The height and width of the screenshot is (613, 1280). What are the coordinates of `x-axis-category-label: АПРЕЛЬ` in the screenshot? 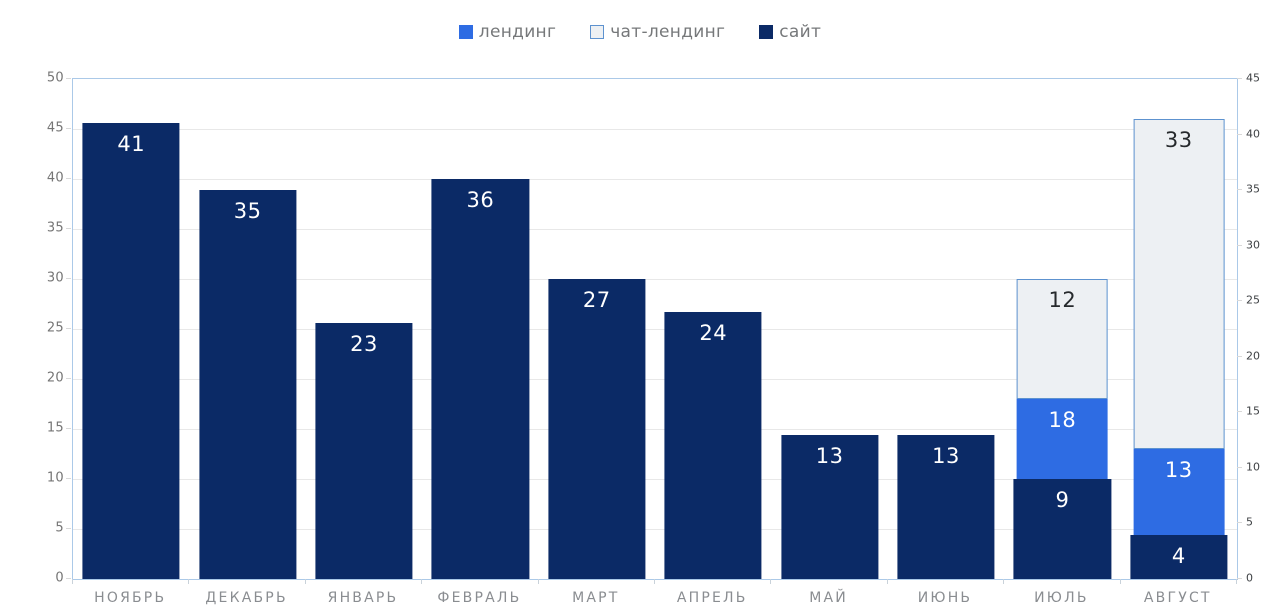 It's located at (712, 598).